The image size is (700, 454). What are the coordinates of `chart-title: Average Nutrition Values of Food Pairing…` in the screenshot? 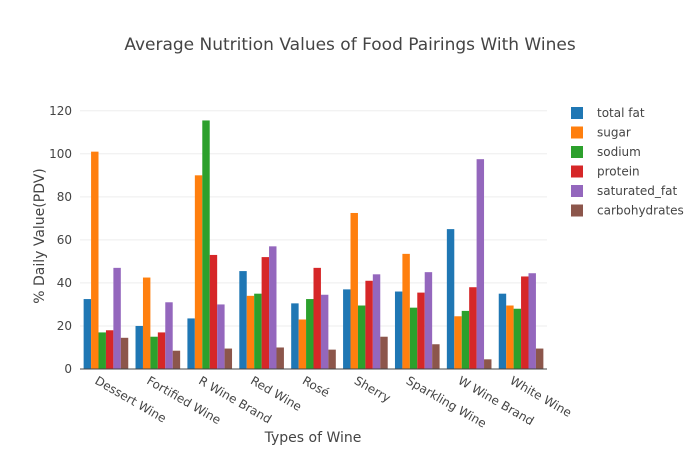 It's located at (350, 45).